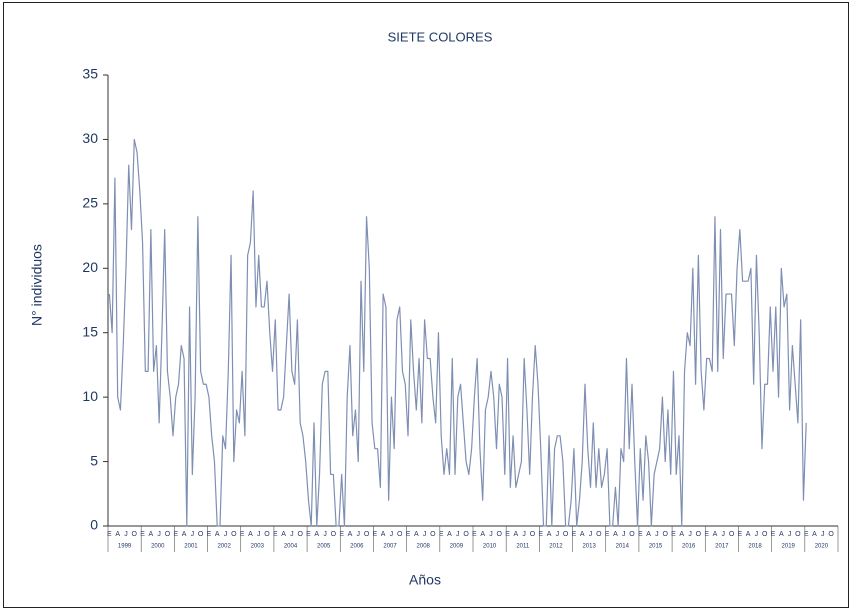 Image resolution: width=852 pixels, height=611 pixels. What do you see at coordinates (37, 285) in the screenshot?
I see `y-axis-label: N° individuos` at bounding box center [37, 285].